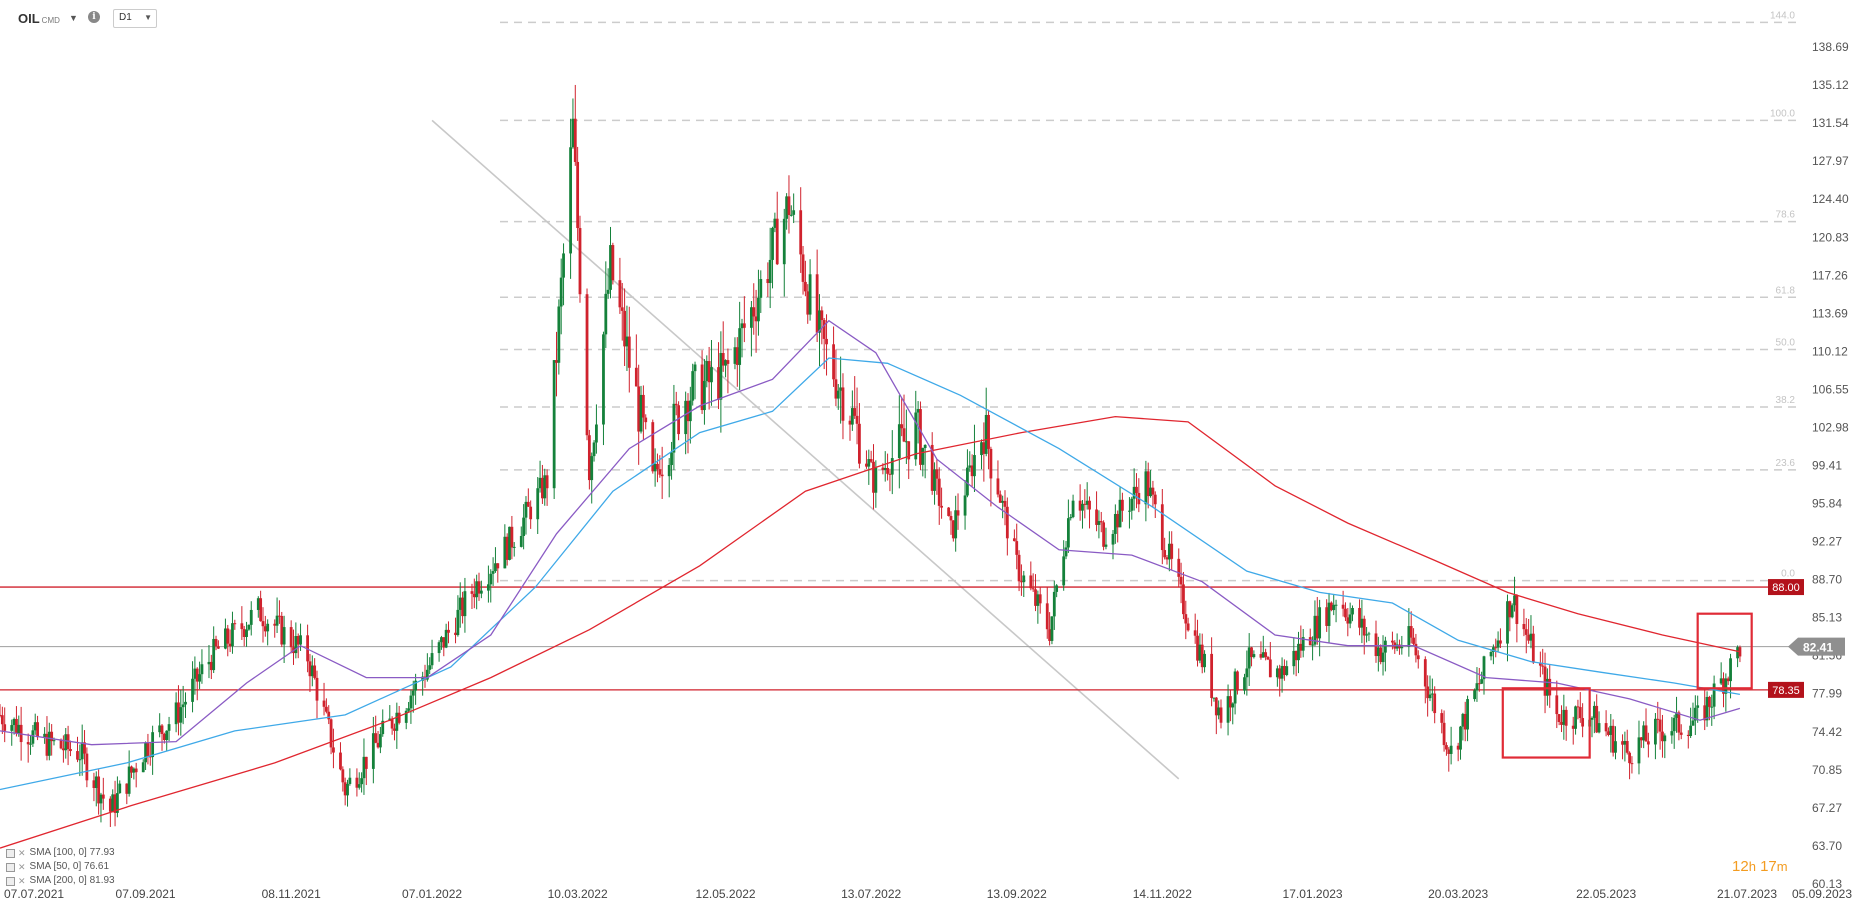  Describe the element at coordinates (578, 894) in the screenshot. I see `time-tick-label: 10.03.2022` at that location.